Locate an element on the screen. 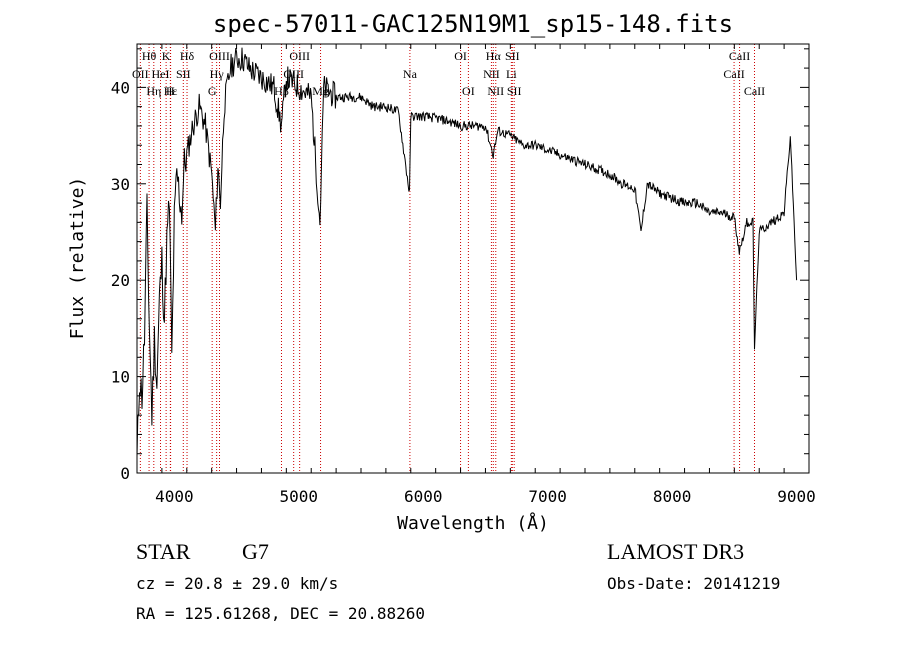 This screenshot has width=900, height=649. survey-name: LAMOST DR3 is located at coordinates (676, 551).